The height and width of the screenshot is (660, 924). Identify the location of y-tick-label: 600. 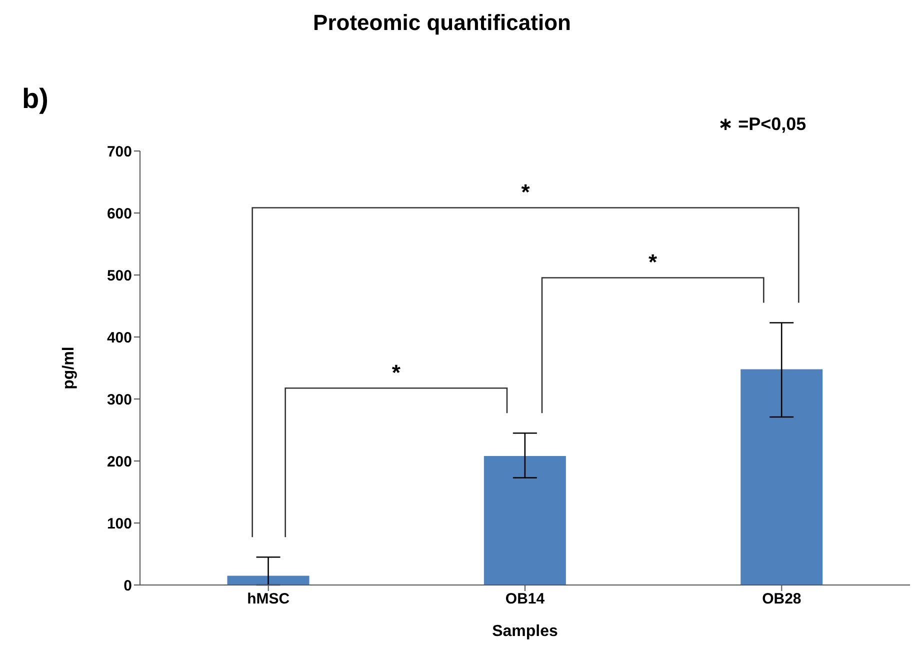
(119, 213).